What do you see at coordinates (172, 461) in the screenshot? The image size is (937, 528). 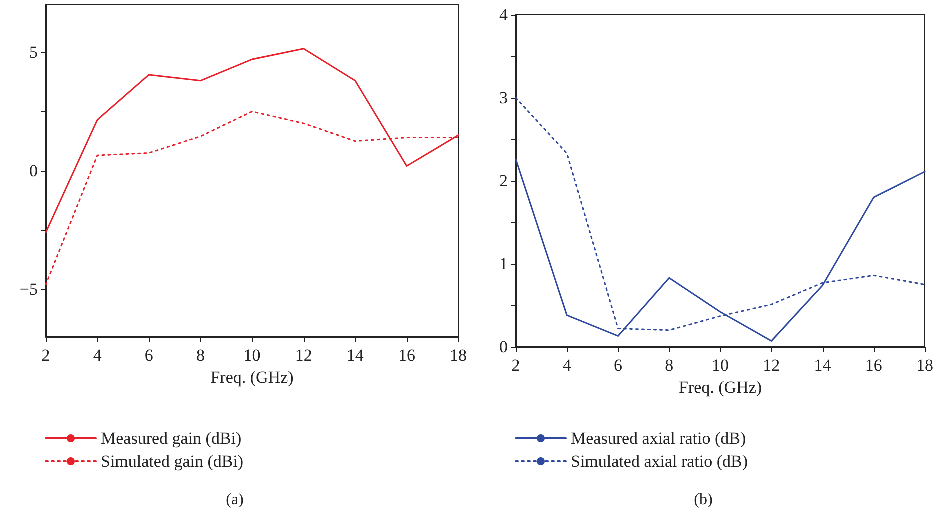 I see `legend-label: Simulated gain (dBi)` at bounding box center [172, 461].